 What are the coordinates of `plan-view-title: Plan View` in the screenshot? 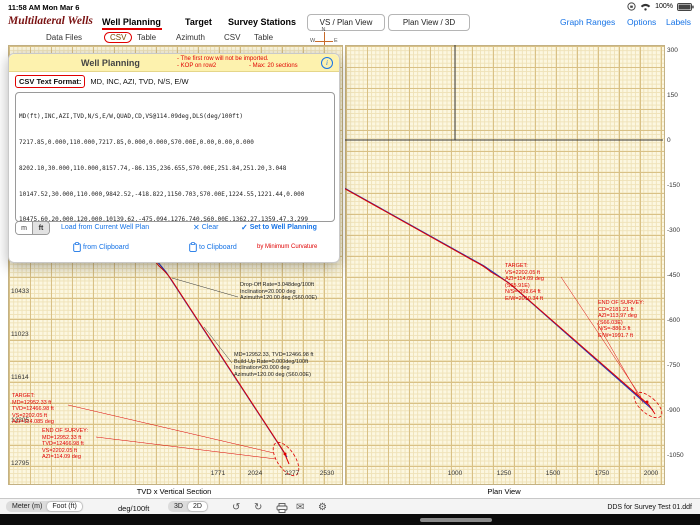 It's located at (504, 491).